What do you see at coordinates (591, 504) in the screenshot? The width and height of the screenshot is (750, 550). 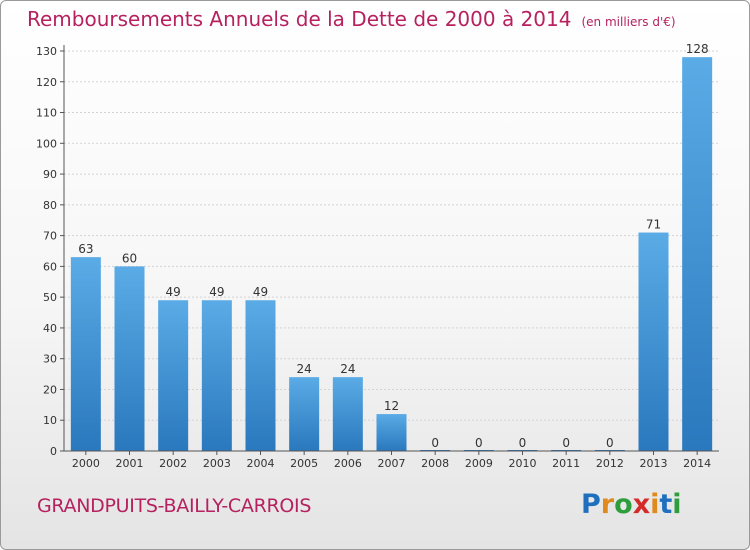 I see `logo-letter: P` at bounding box center [591, 504].